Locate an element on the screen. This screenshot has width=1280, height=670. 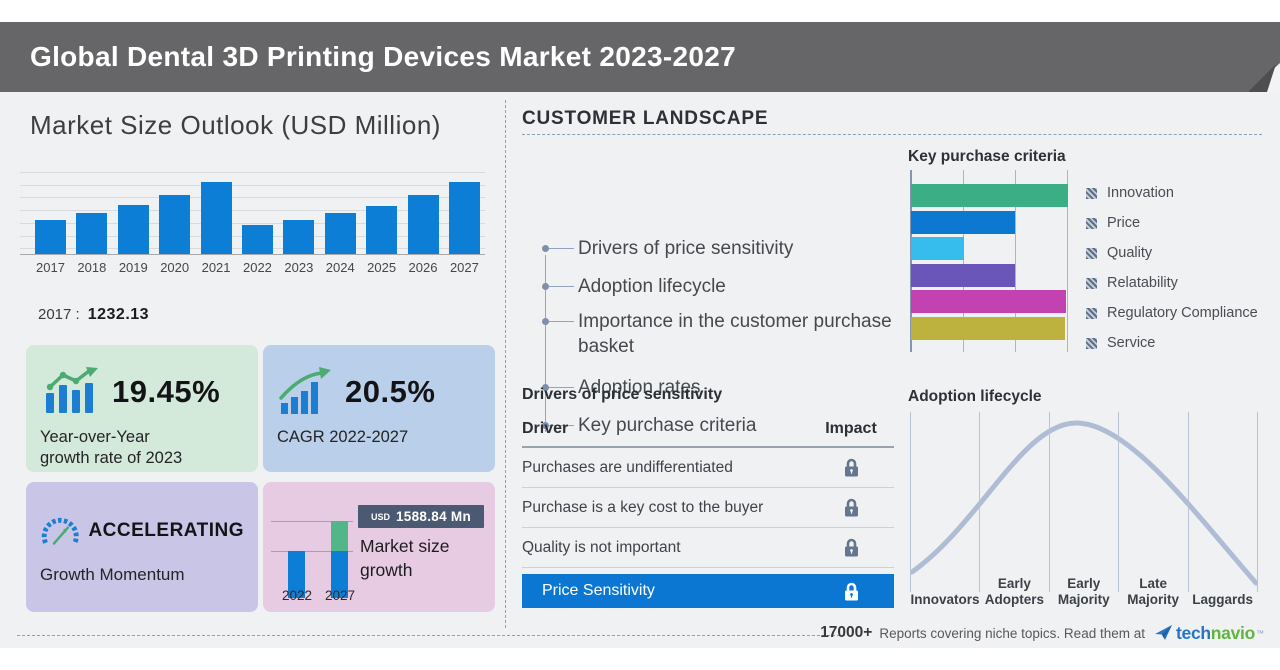
driver-row: Purchases are undifferentiated is located at coordinates (708, 468).